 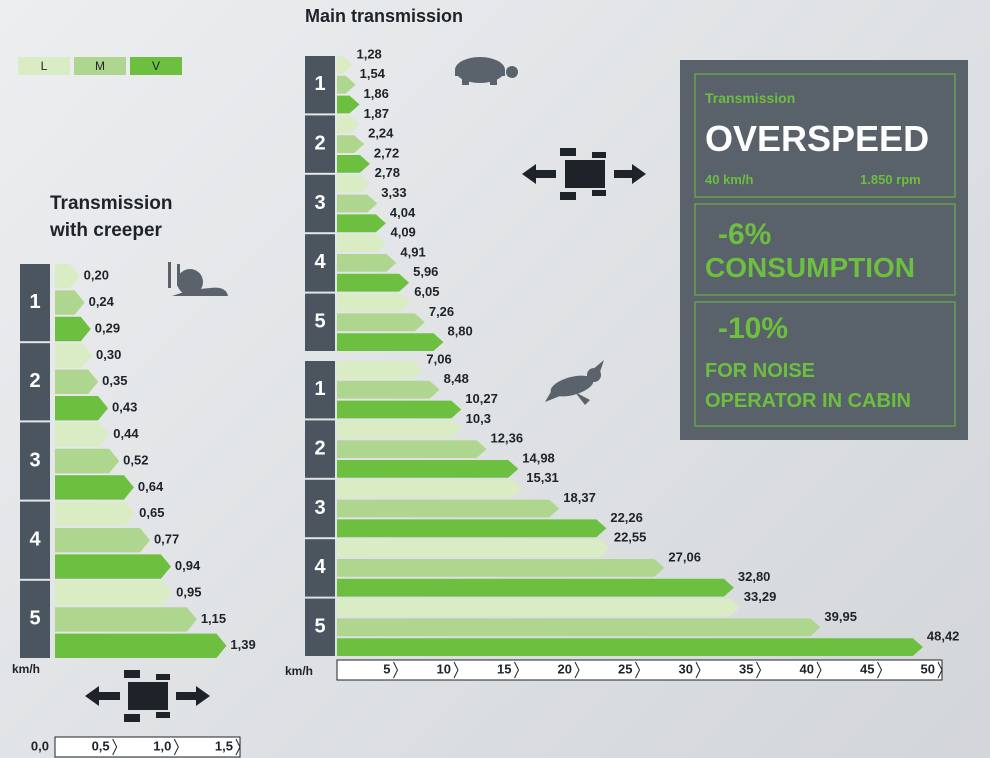 What do you see at coordinates (393, 192) in the screenshot?
I see `value-label: 3,33` at bounding box center [393, 192].